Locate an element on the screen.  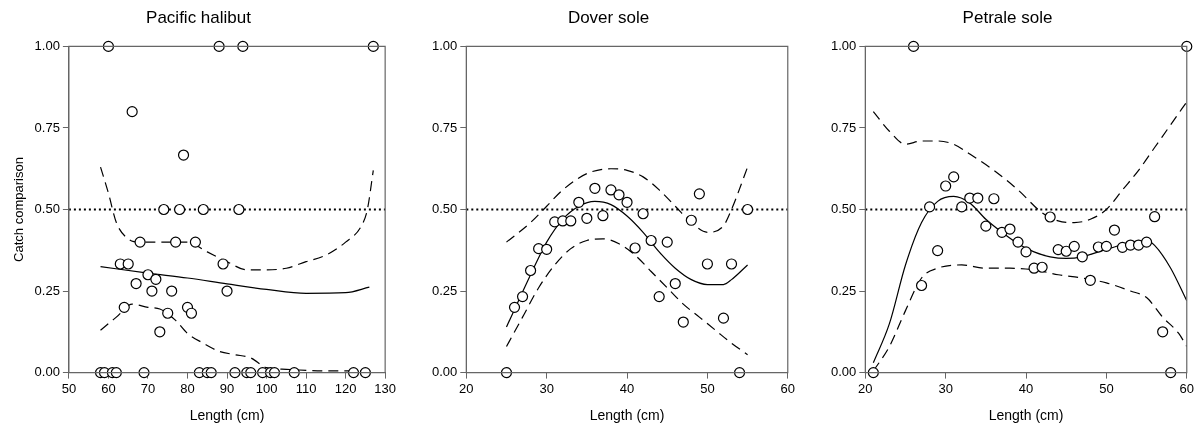
y-axis-title: Catch comparison is located at coordinates (19, 209).